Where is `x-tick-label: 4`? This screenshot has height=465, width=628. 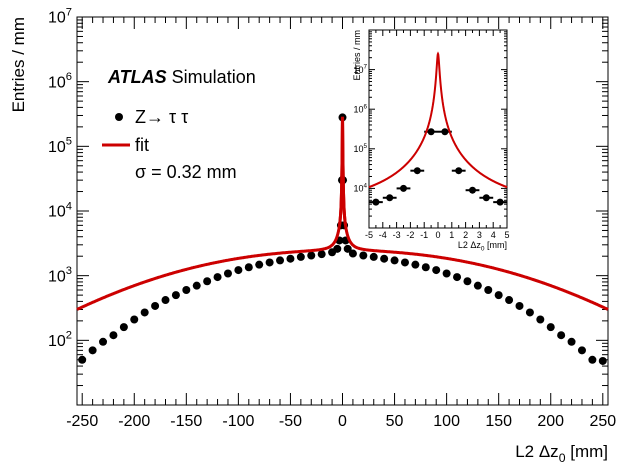 x-tick-label: 4 is located at coordinates (493, 235).